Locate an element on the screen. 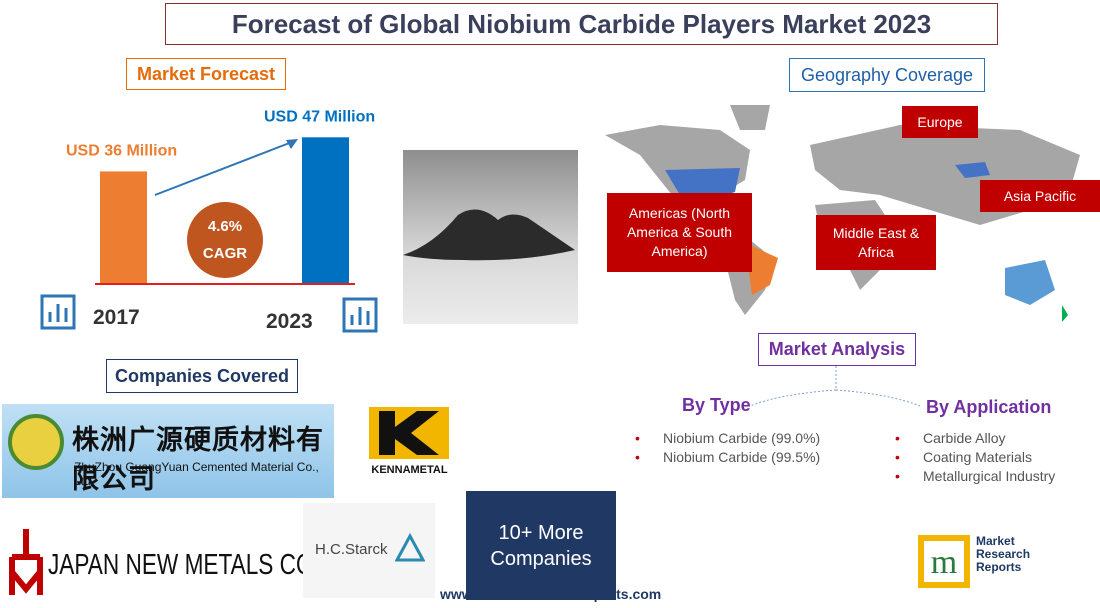 Image resolution: width=1100 pixels, height=608 pixels. year-label: 2017 is located at coordinates (116, 317).